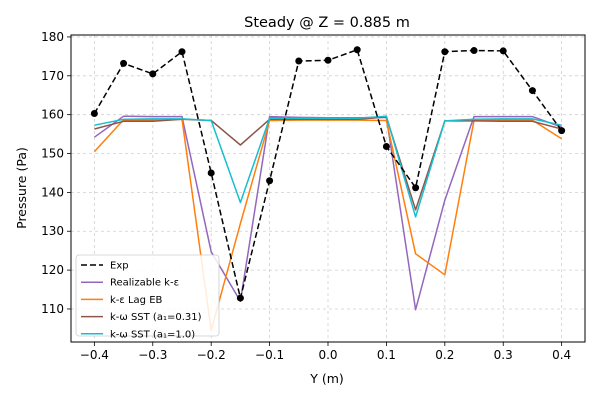 The image size is (600, 400). Describe the element at coordinates (326, 378) in the screenshot. I see `x-axis-label: Y (m)` at that location.